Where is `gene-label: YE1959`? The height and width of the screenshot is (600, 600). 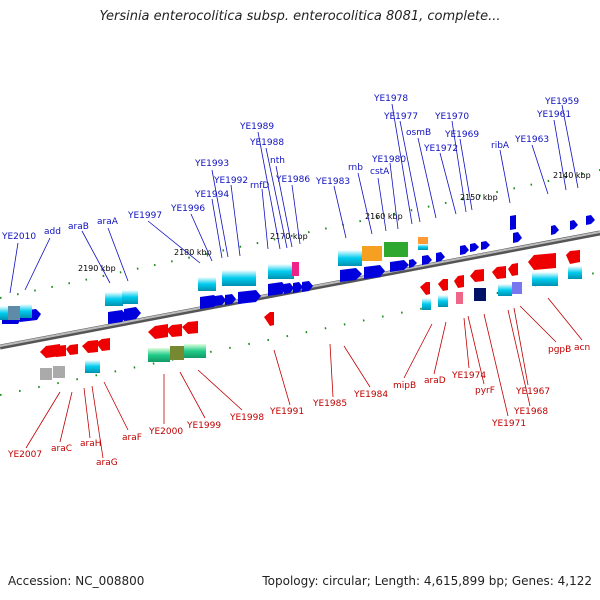 gene-label: YE1959 is located at coordinates (561, 102).